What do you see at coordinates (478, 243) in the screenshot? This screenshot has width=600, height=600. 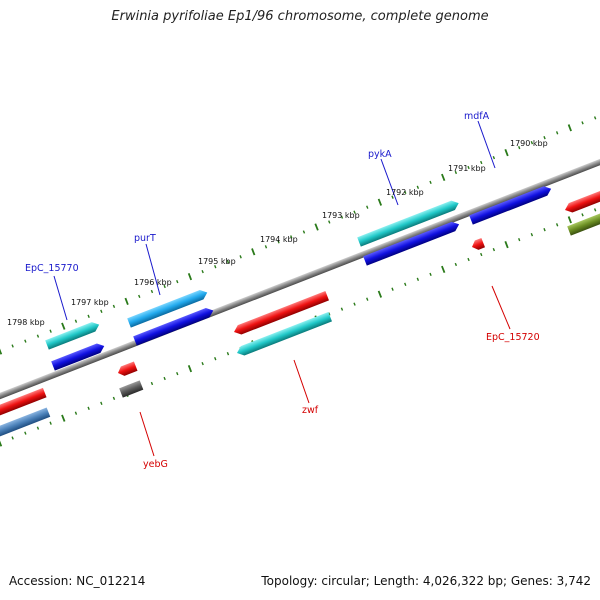 I see `cds-epc15720-arrow` at bounding box center [478, 243].